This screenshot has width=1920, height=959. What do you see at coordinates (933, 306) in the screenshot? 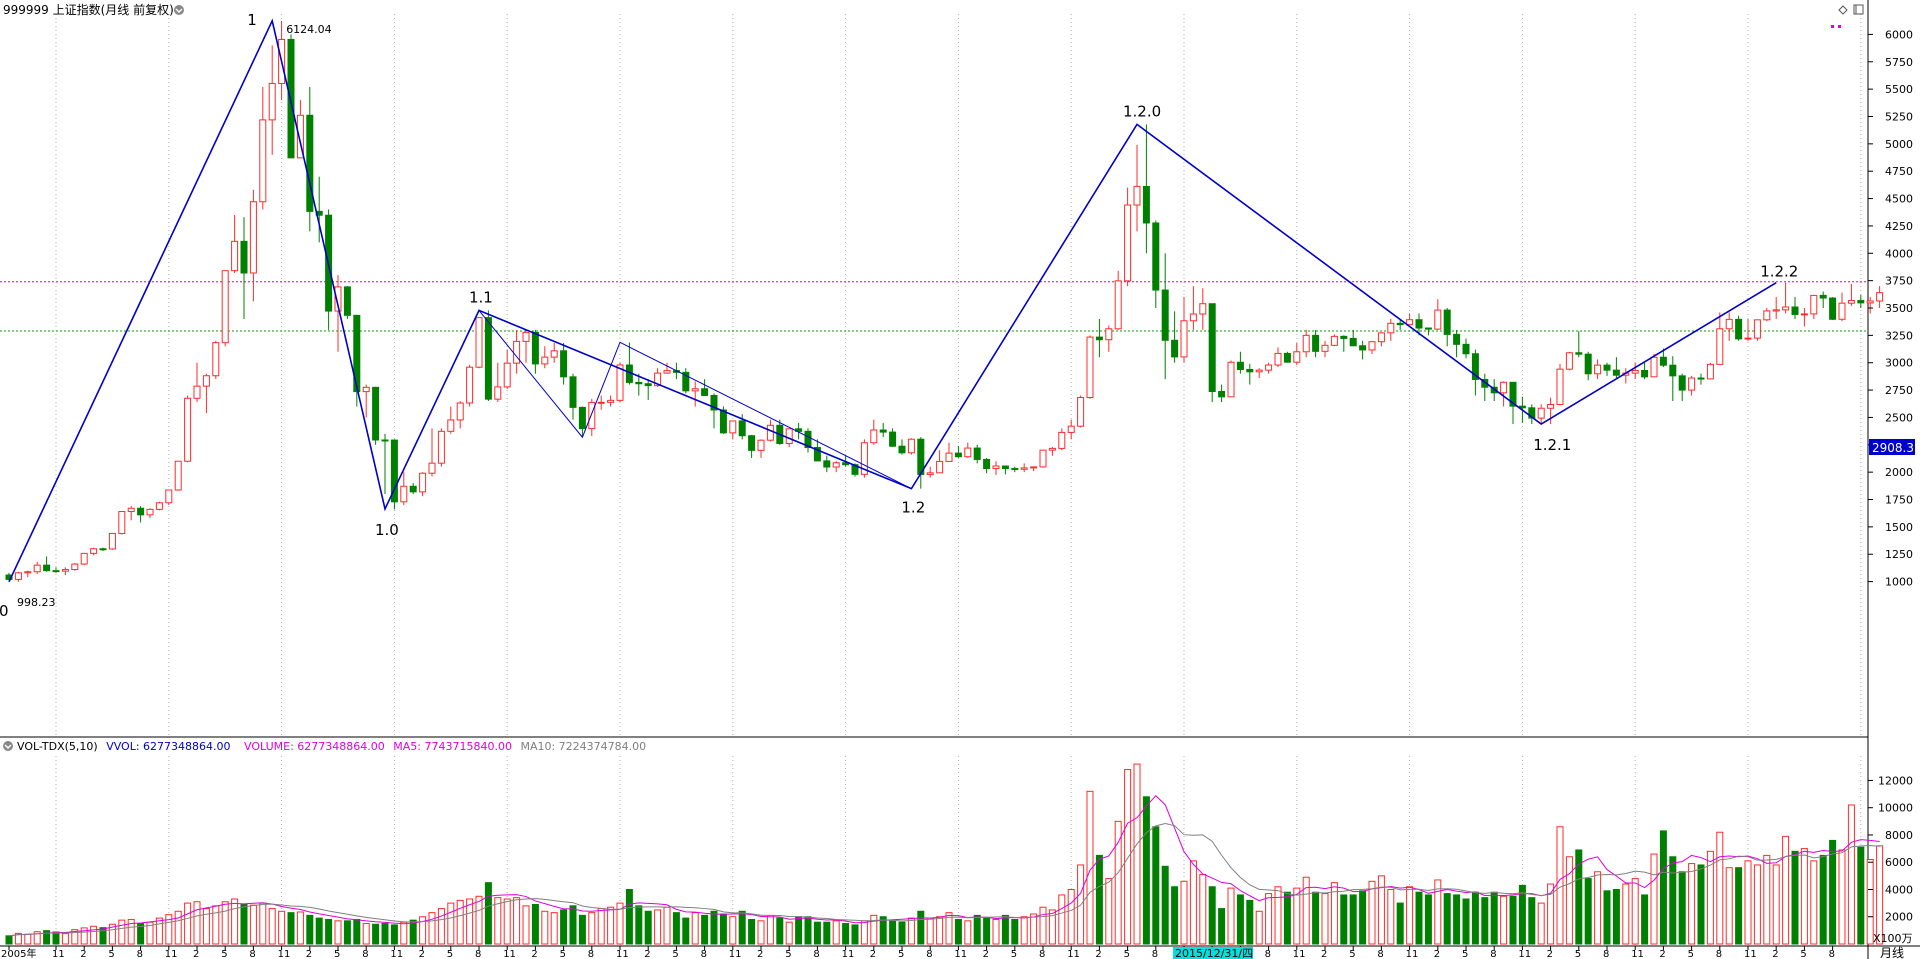
I see `reference-lines` at bounding box center [933, 306].